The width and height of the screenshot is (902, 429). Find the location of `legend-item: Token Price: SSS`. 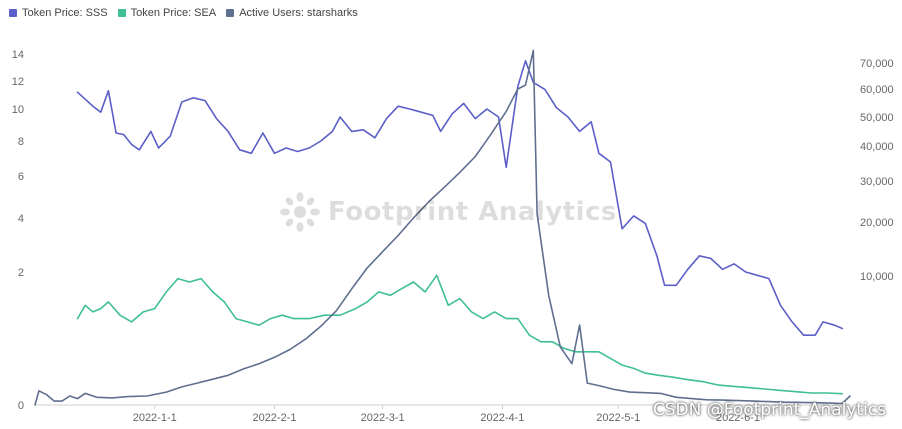

legend-item: Token Price: SSS is located at coordinates (58, 13).